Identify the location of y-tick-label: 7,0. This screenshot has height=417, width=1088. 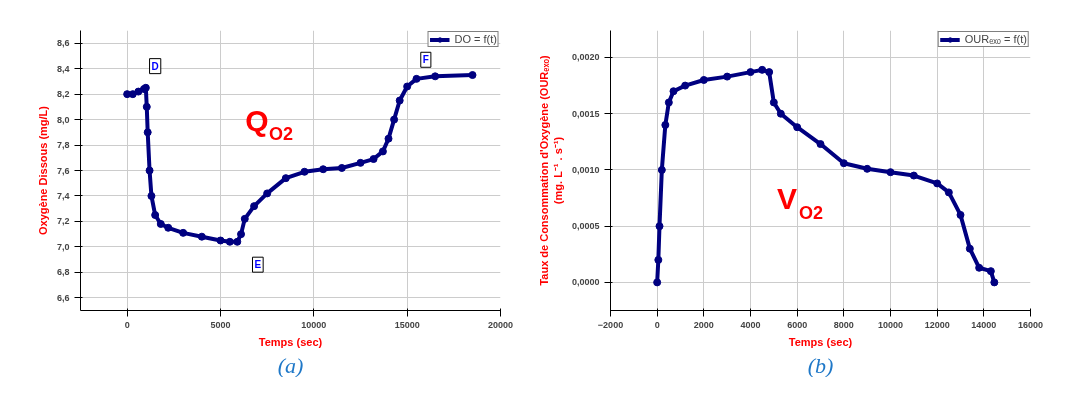
(63, 246).